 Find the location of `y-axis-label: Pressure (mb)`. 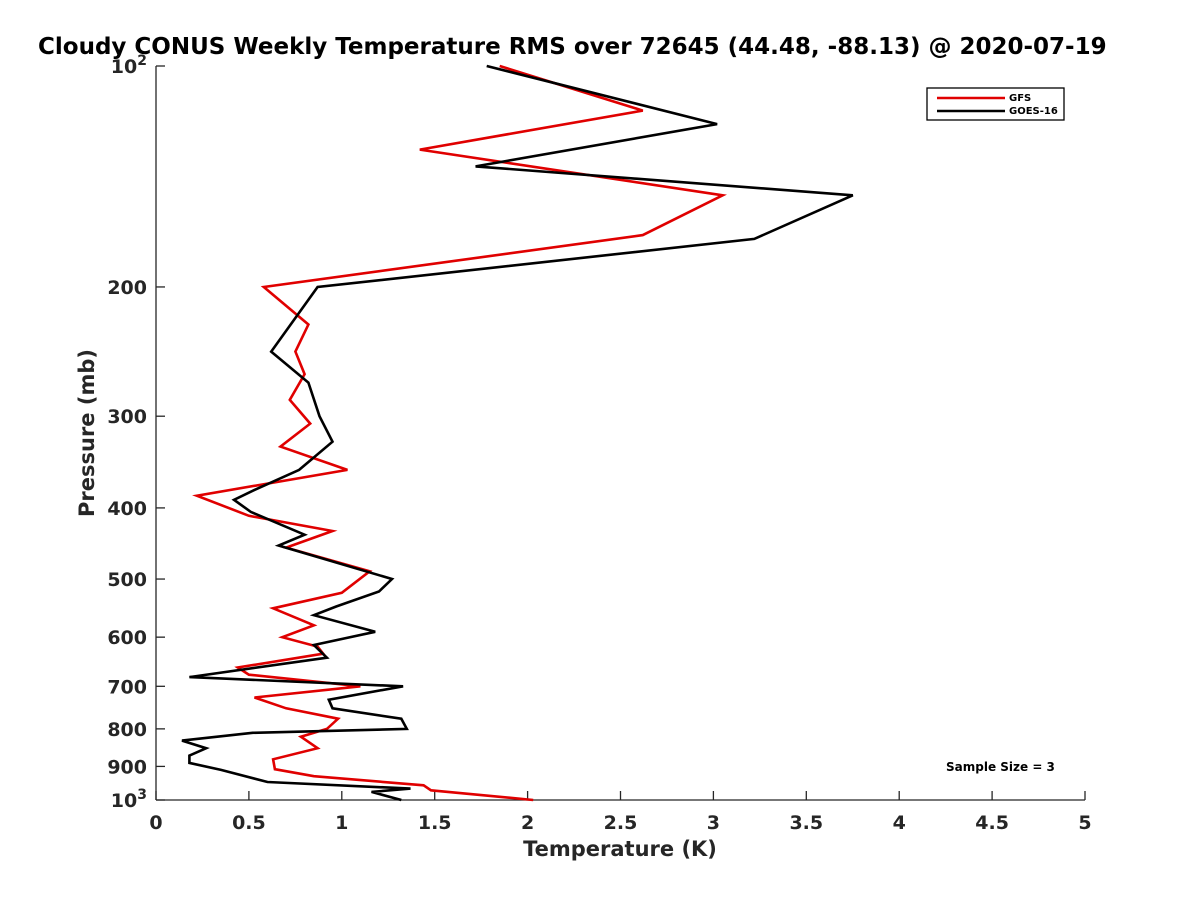

y-axis-label: Pressure (mb) is located at coordinates (87, 433).